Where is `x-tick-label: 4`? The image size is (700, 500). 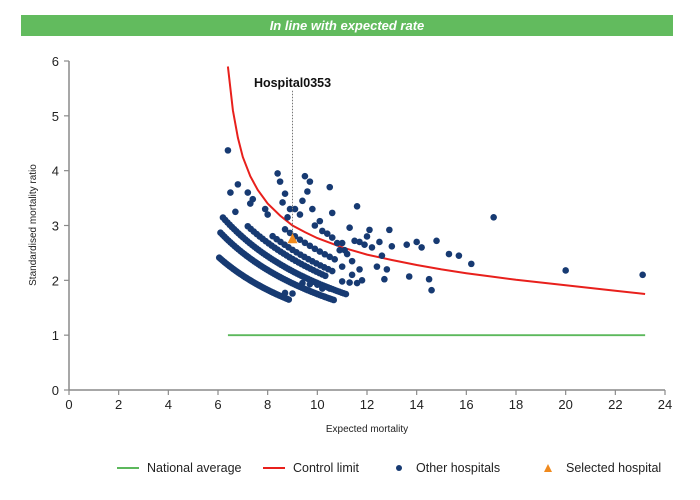
x-tick-label: 4 is located at coordinates (168, 404).